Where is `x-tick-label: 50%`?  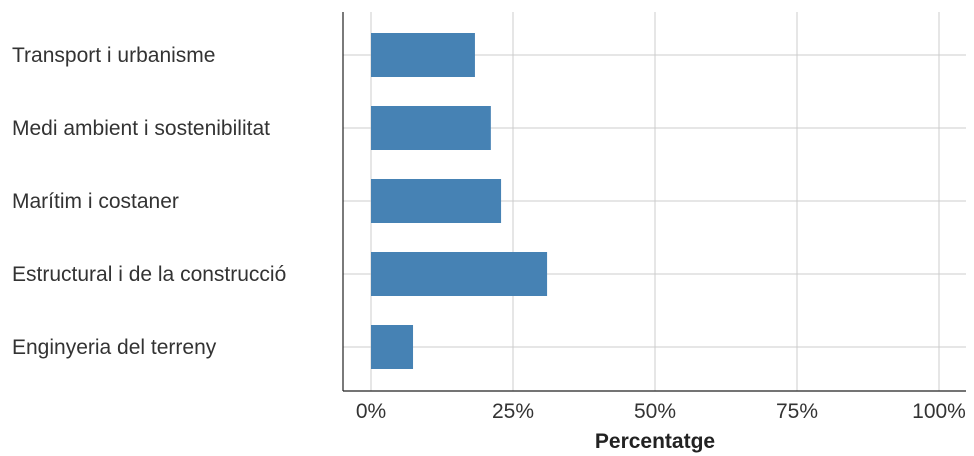
x-tick-label: 50% is located at coordinates (655, 411).